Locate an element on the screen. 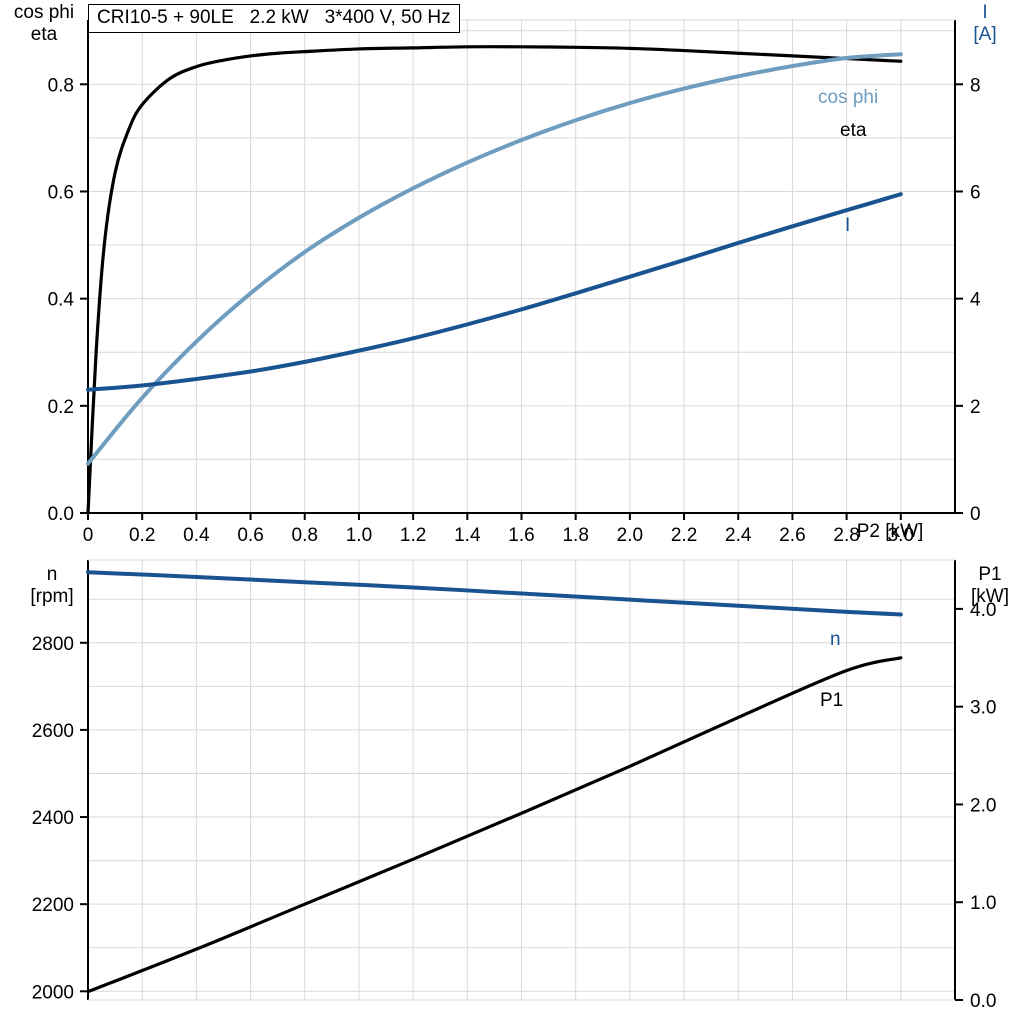 Image resolution: width=1024 pixels, height=1024 pixels. svg-text: 2.4 is located at coordinates (738, 535).